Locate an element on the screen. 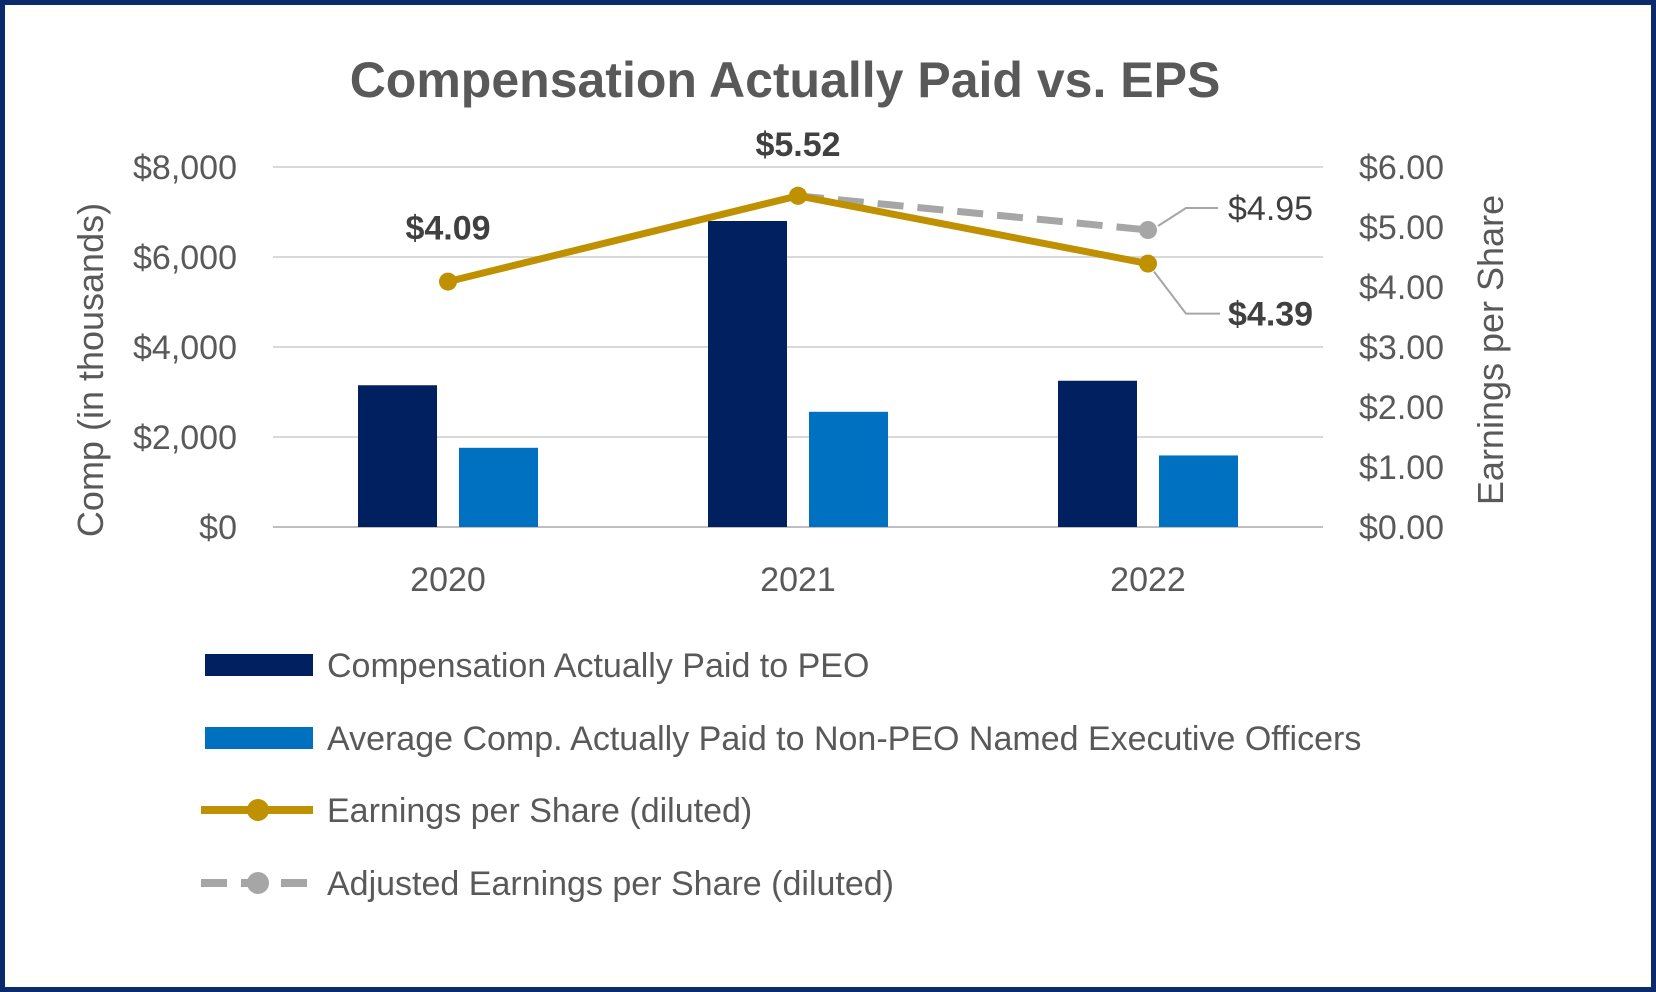 Image resolution: width=1656 pixels, height=992 pixels. left-axis-ticks: $0 $2,000 $4,000 $6,000 $8,000 is located at coordinates (185, 348).